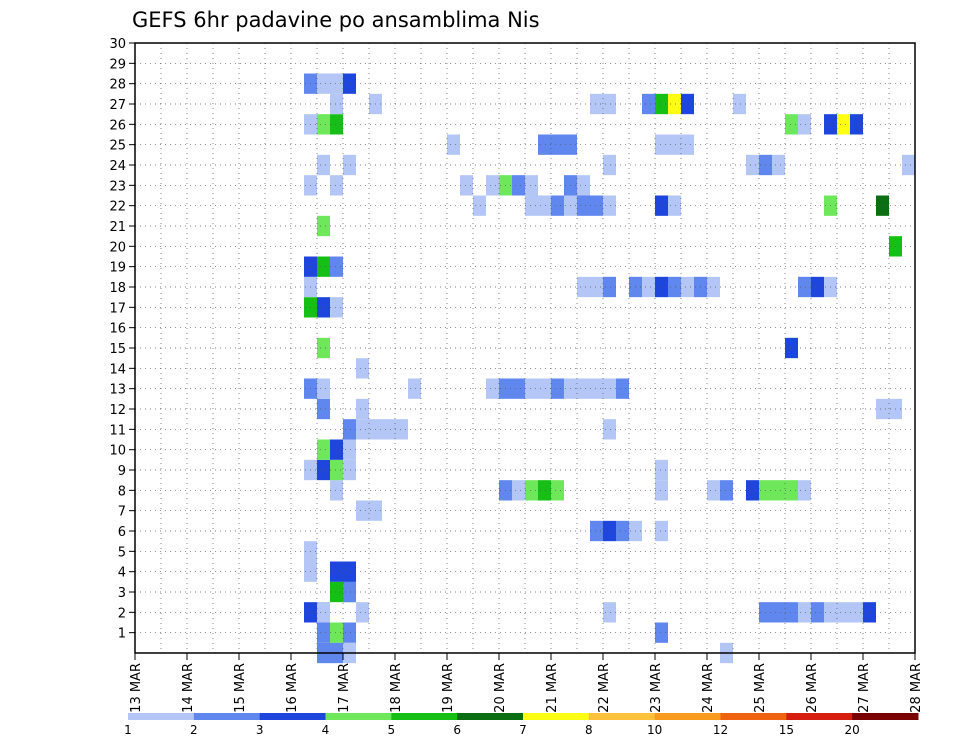 The image size is (960, 742). What do you see at coordinates (136, 688) in the screenshot?
I see `x-tick-label: 13 MAR` at bounding box center [136, 688].